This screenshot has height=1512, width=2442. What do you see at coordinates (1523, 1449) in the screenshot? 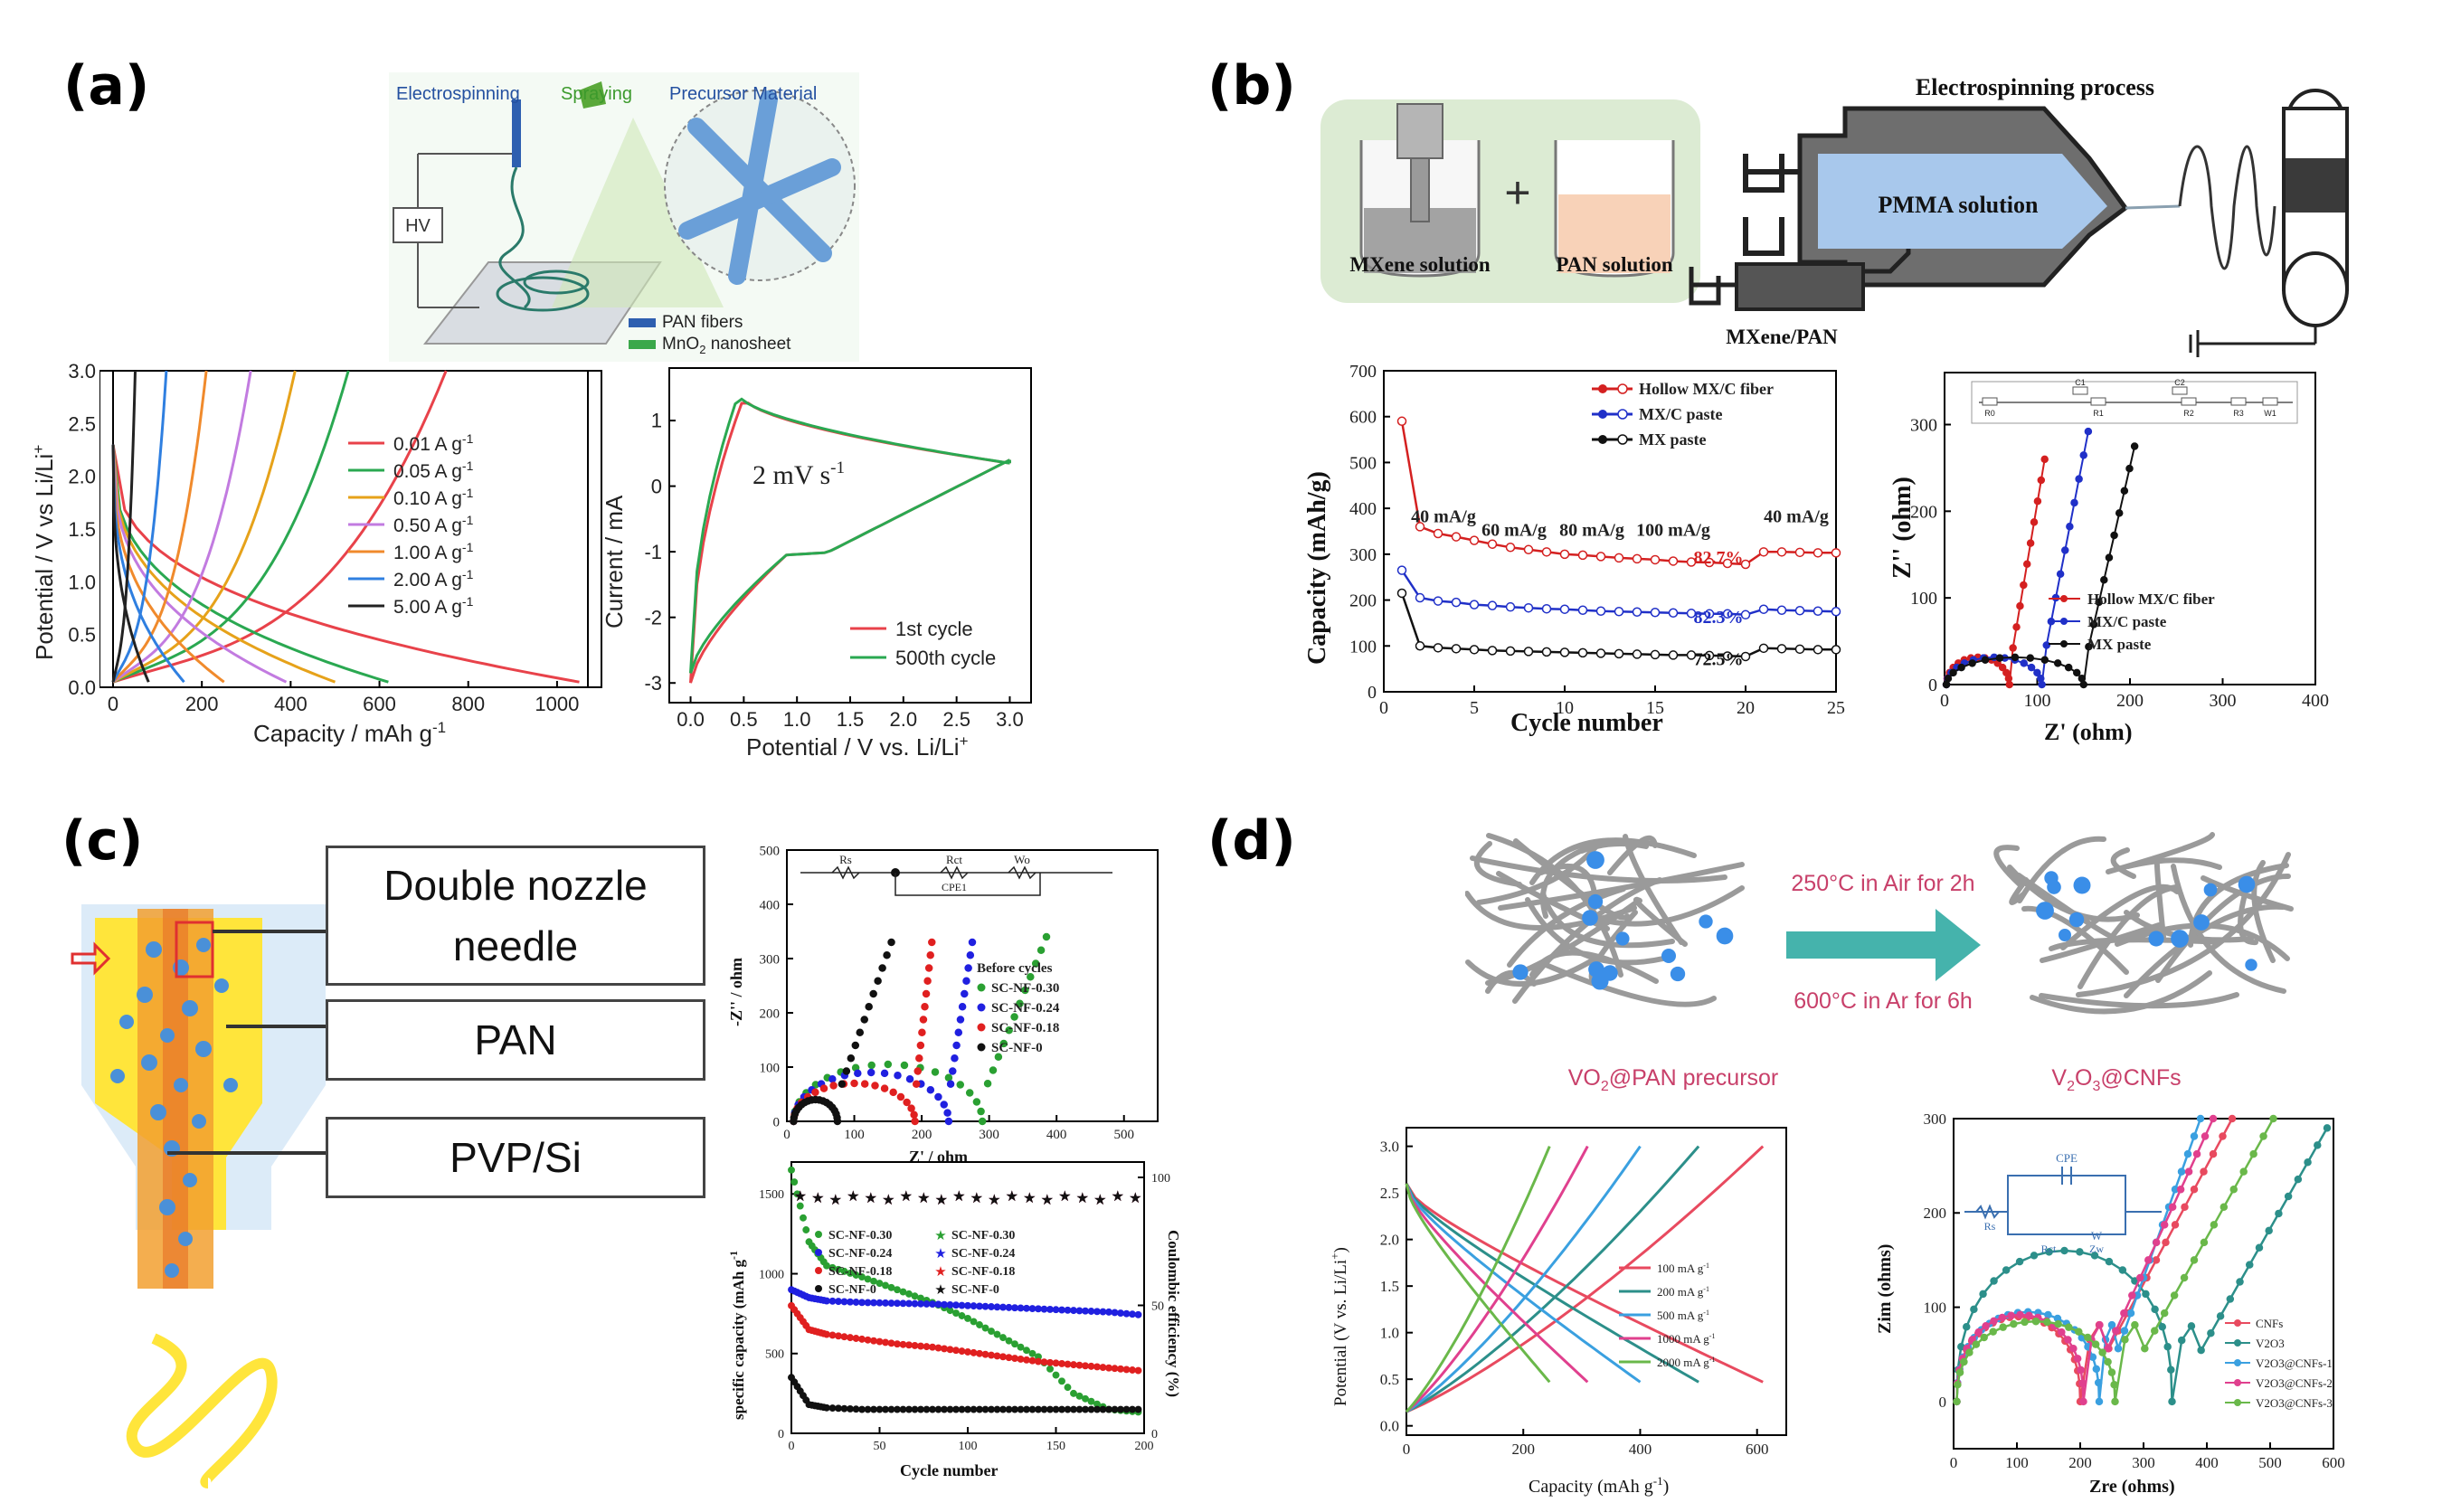
I see `d-gcd-xtick-label: 200` at bounding box center [1523, 1449].